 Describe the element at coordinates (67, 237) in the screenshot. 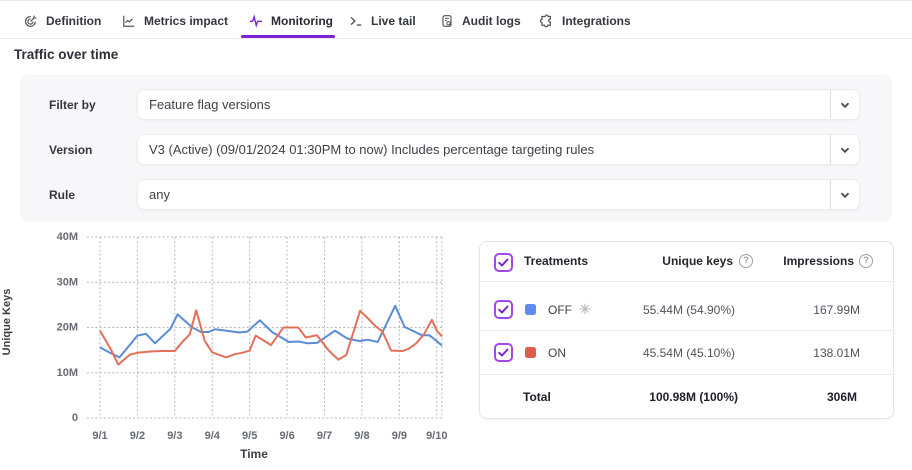

I see `svg-text: 40M` at that location.